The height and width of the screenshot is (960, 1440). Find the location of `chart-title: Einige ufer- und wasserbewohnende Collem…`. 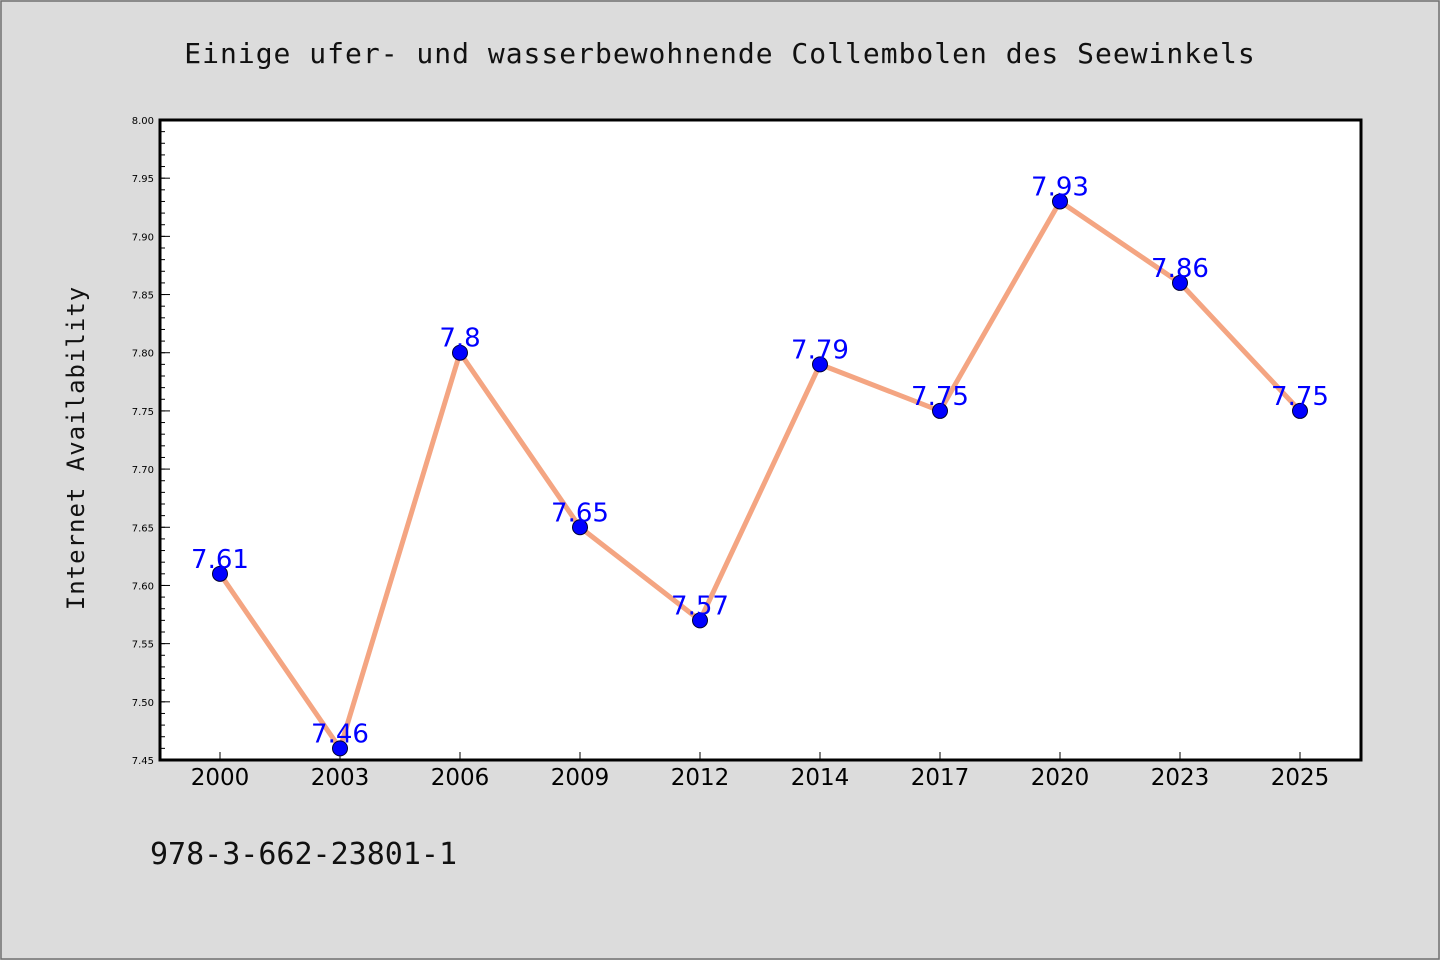

chart-title: Einige ufer- und wasserbewohnende Collem… is located at coordinates (719, 53).